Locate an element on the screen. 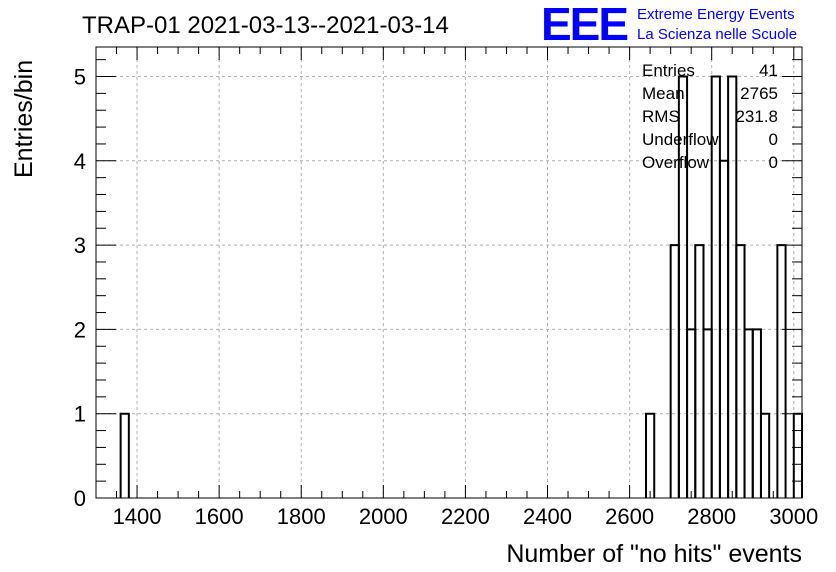 This screenshot has width=836, height=572. x-tick-labels: 1400 1600 1800 2000 2200 2400 2600 2800 3000 is located at coordinates (466, 516).